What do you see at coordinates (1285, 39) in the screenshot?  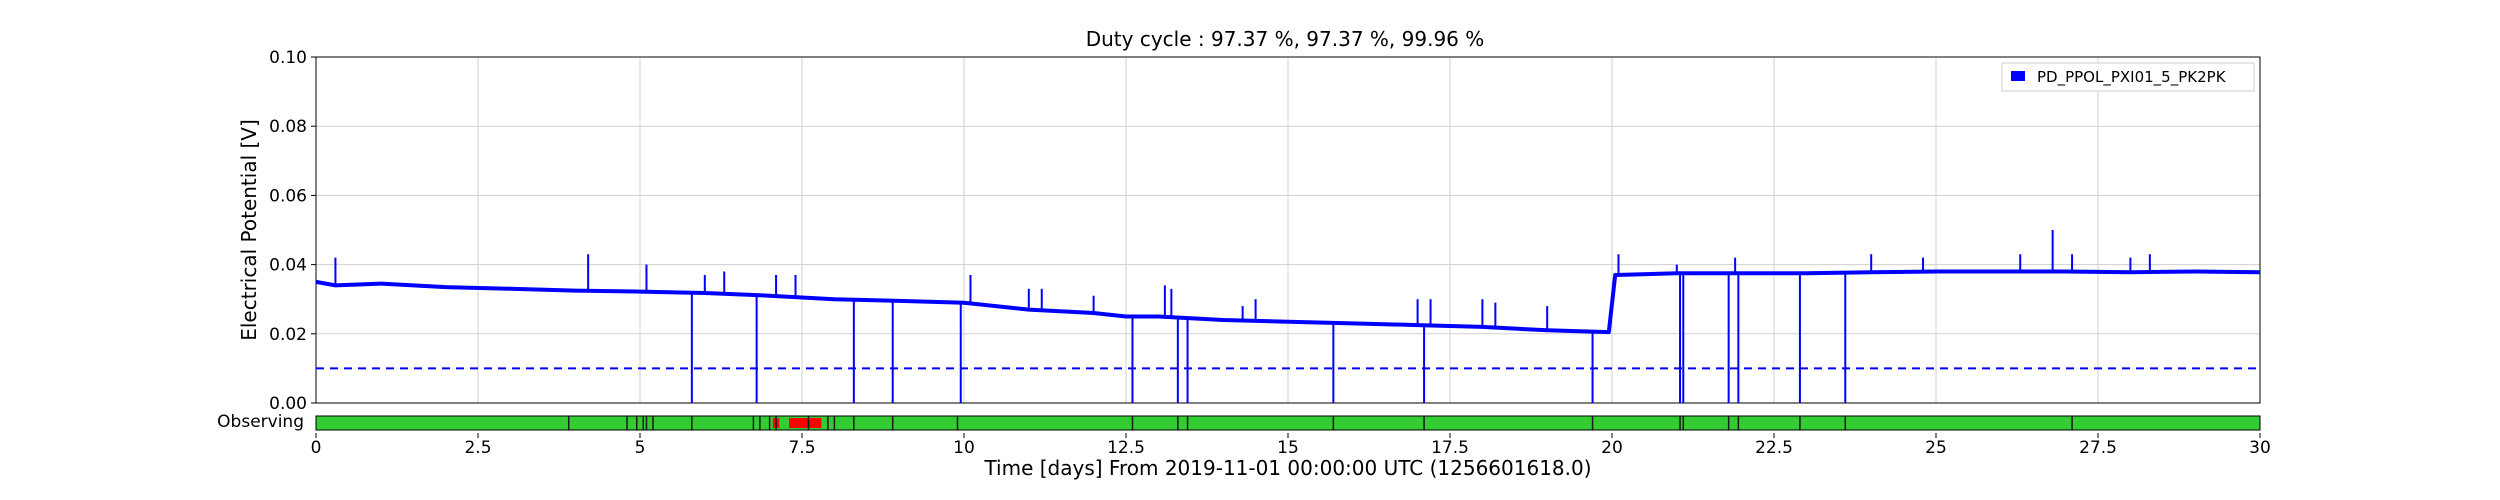 I see `chart-title: Duty cycle : 97.37 %, 97.37 %, 99.96 %` at bounding box center [1285, 39].